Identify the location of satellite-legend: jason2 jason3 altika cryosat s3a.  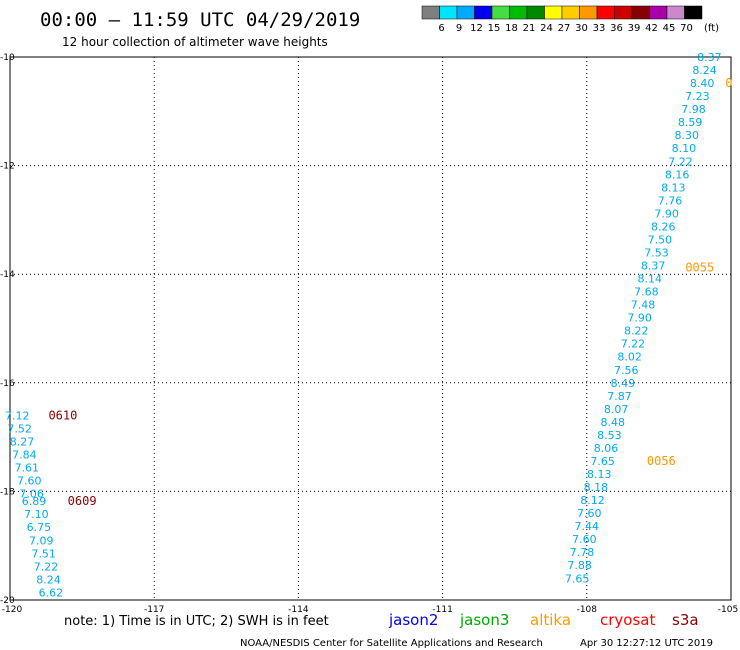
(543, 620).